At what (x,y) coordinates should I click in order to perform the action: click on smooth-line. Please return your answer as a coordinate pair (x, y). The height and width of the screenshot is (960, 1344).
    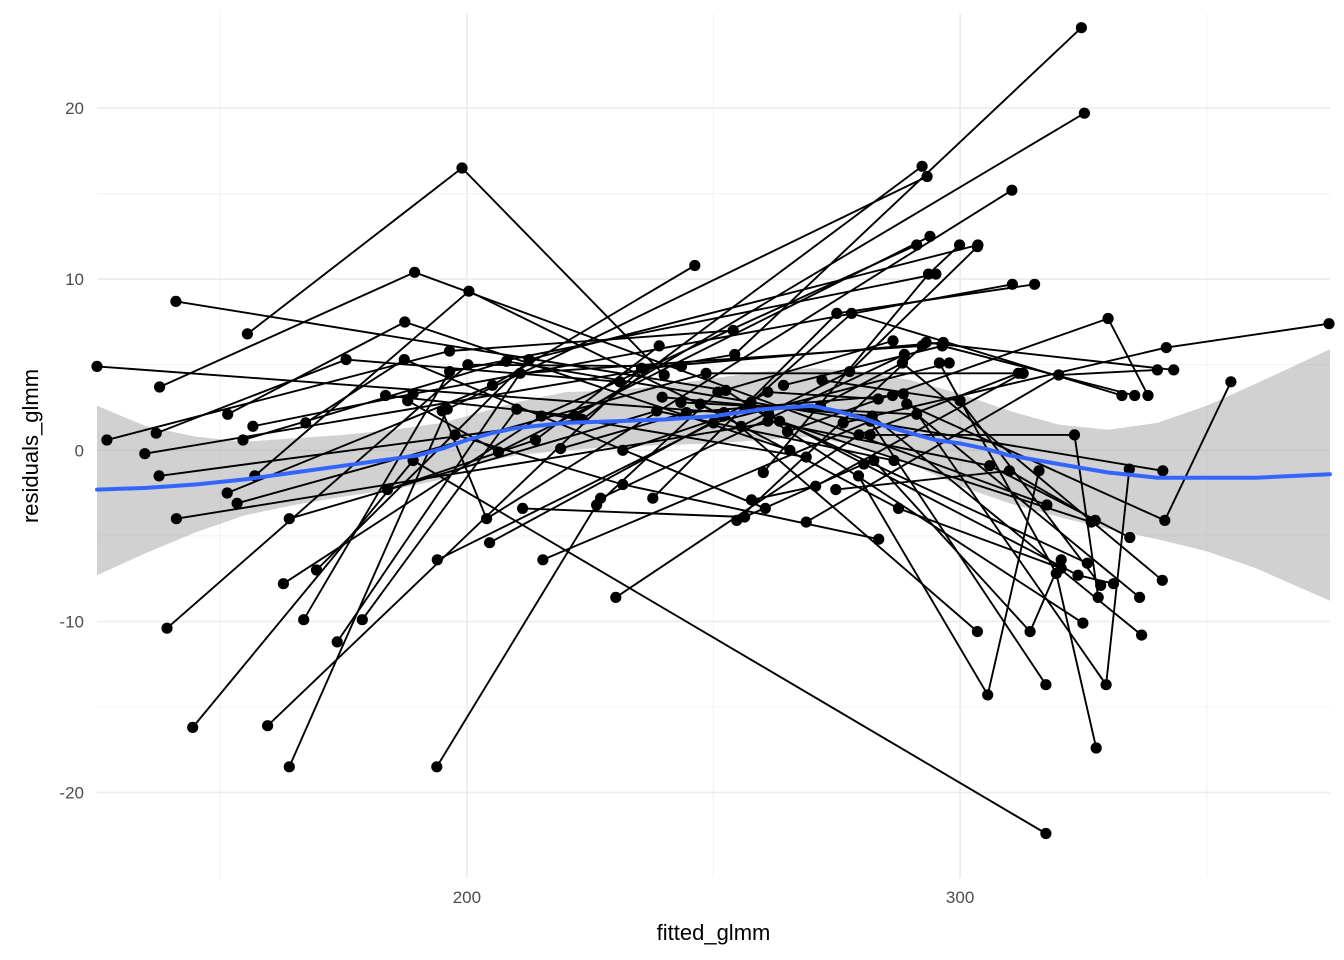
    Looking at the image, I should click on (713, 447).